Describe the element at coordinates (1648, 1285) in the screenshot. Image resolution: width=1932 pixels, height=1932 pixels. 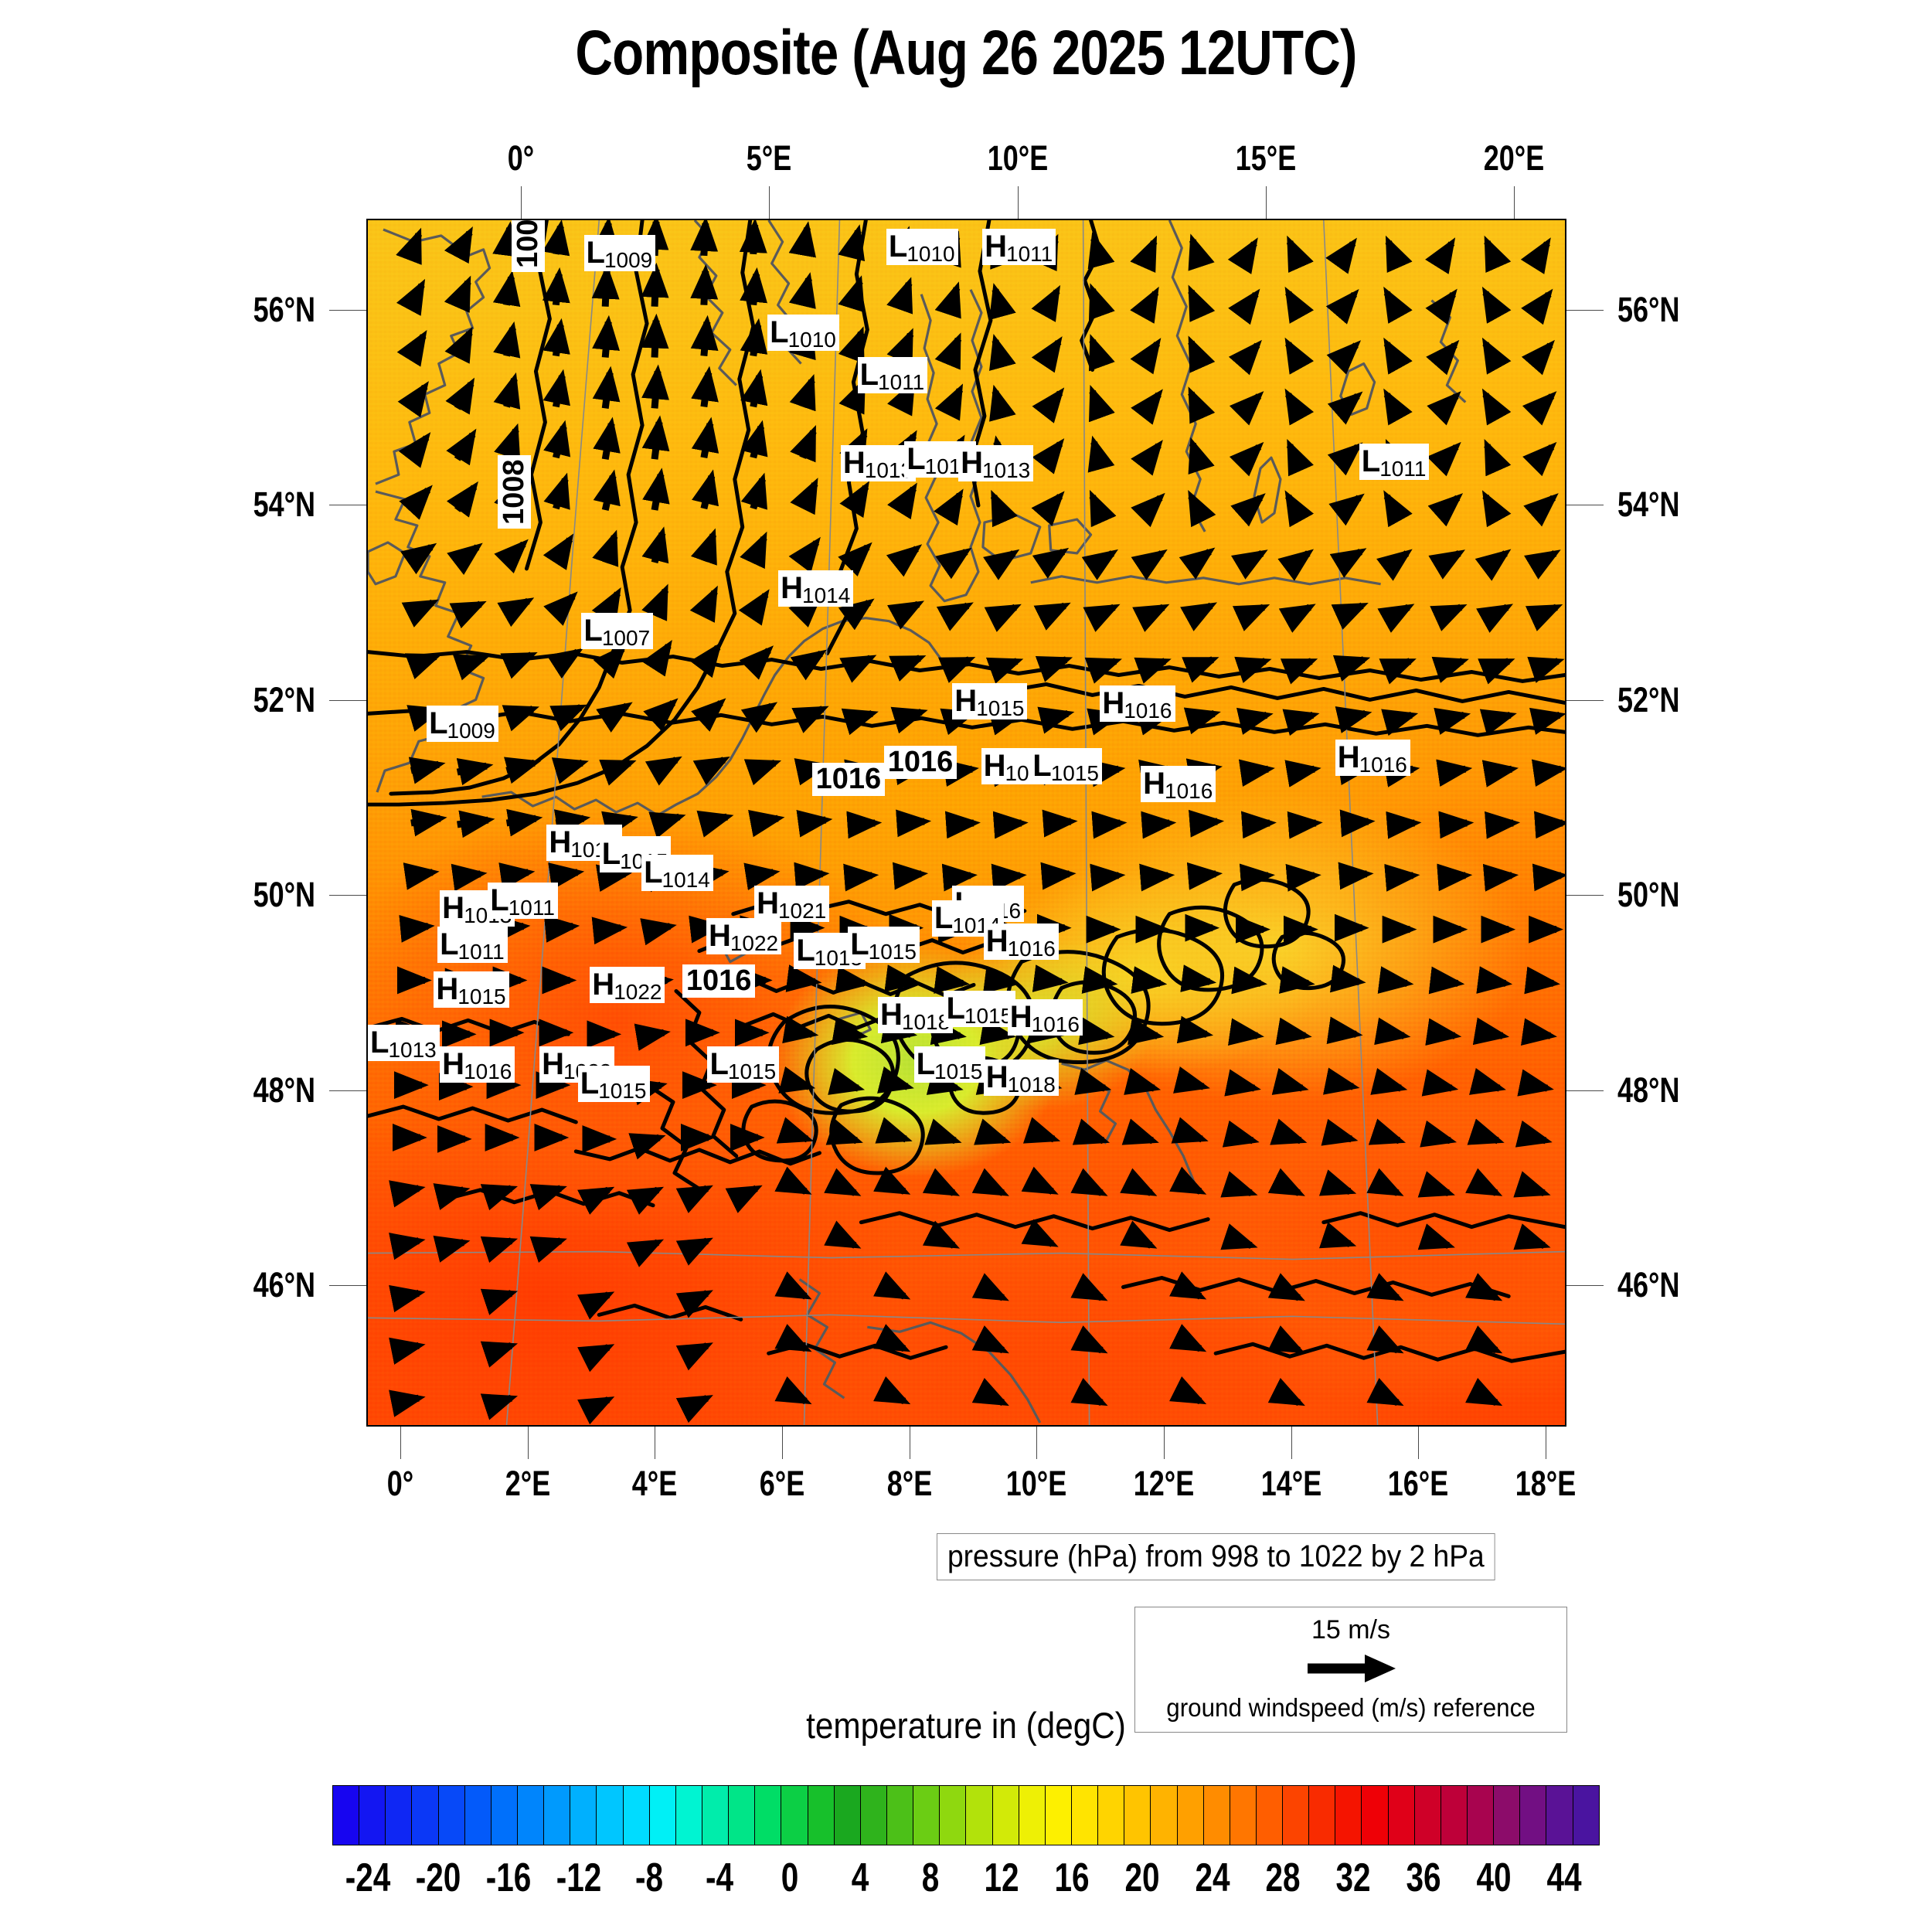
I see `lat-label-right: 46°N` at that location.